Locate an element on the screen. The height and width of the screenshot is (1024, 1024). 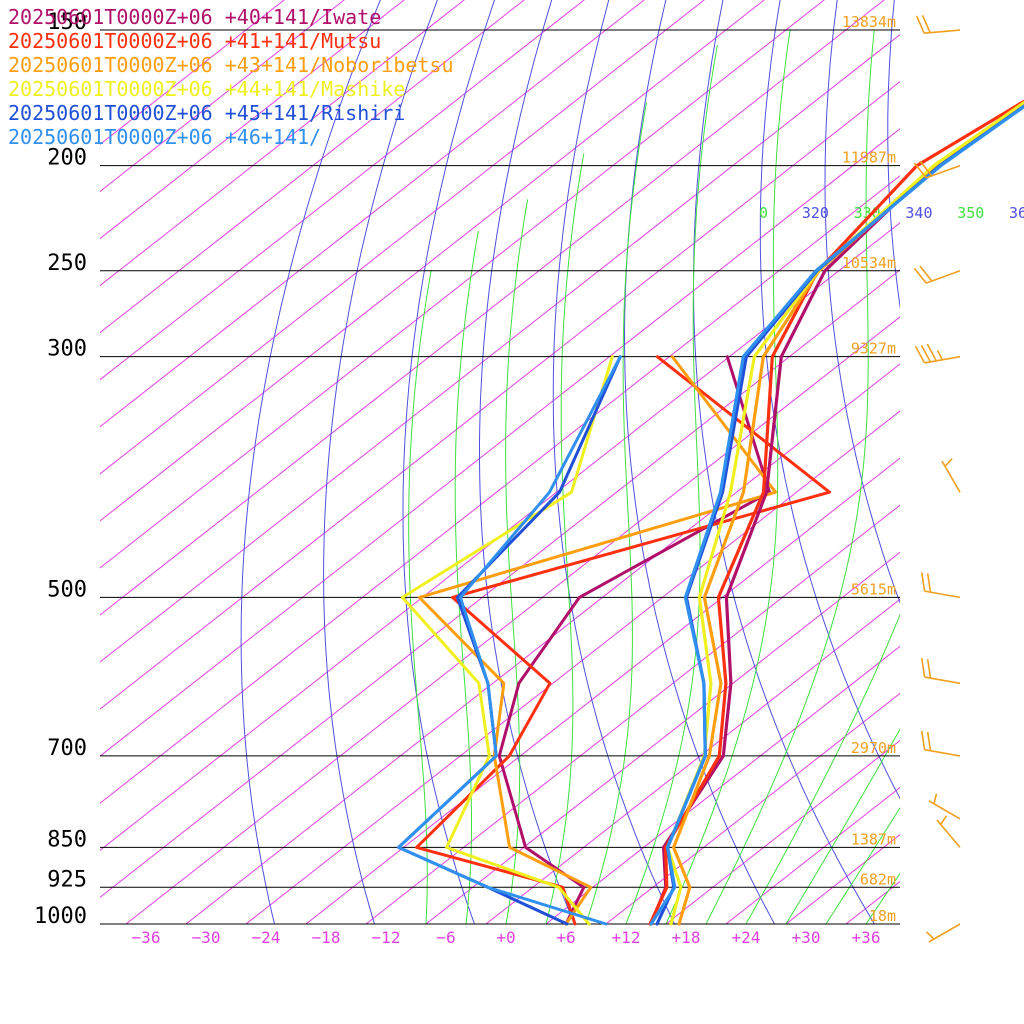
height-label: 5615m is located at coordinates (873, 589).